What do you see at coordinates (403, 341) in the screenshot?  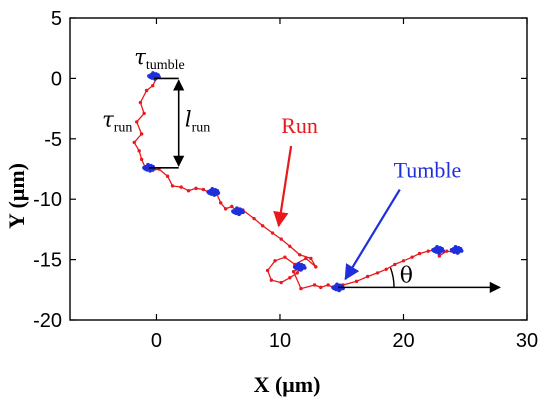 I see `x-tick-label: 20` at bounding box center [403, 341].